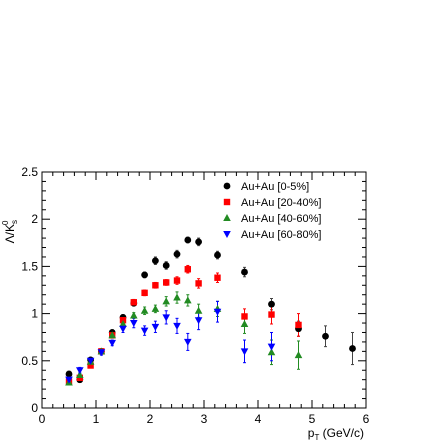  I want to click on y-tick-label: 0, so click(34, 408).